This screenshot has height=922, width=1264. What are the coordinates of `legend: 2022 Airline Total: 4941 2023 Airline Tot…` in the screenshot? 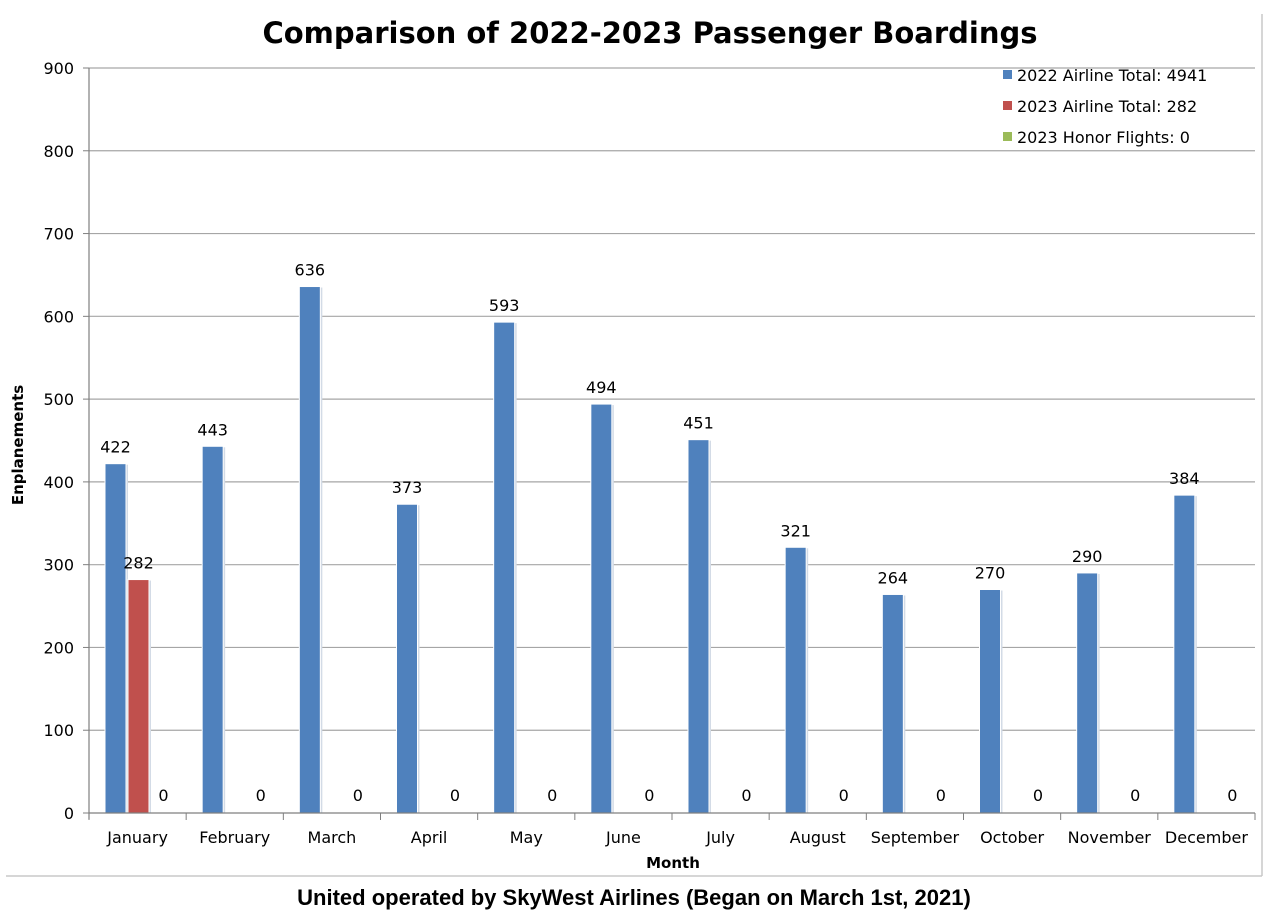 It's located at (1105, 106).